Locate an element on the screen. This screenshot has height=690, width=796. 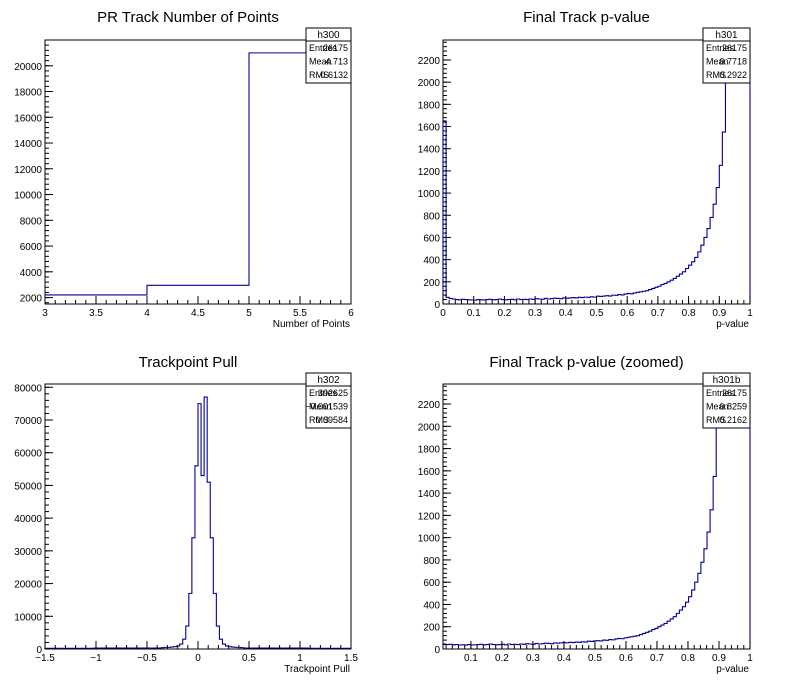
y-tick-label: 16000 is located at coordinates (28, 118).